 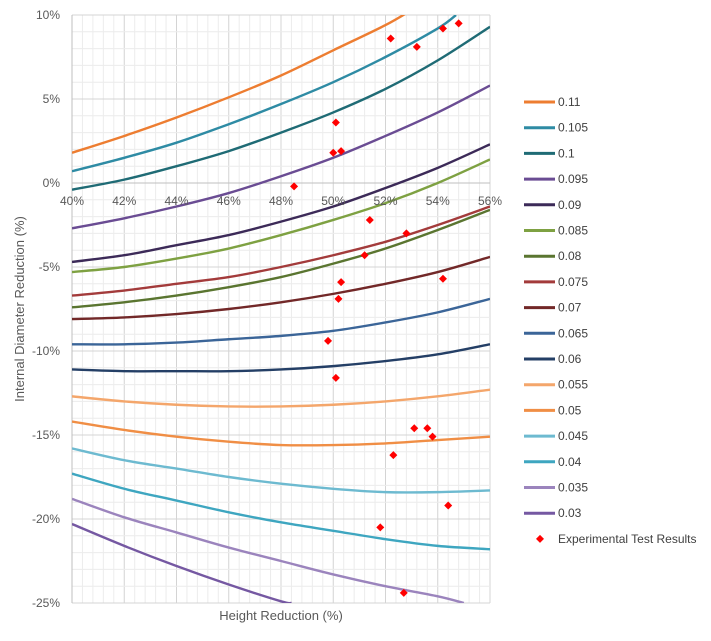 What do you see at coordinates (50, 267) in the screenshot?
I see `y-tick-label: -5%` at bounding box center [50, 267].